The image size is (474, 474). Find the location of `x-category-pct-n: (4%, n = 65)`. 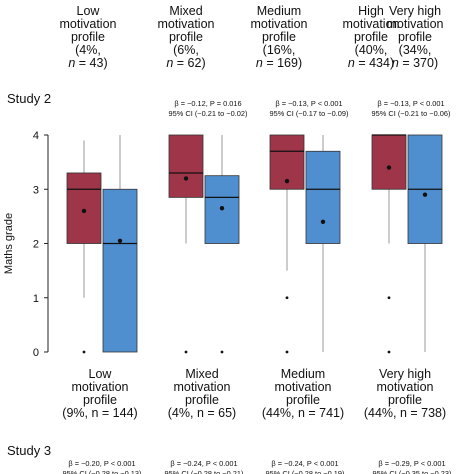

x-category-pct-n: (4%, n = 65) is located at coordinates (202, 413).